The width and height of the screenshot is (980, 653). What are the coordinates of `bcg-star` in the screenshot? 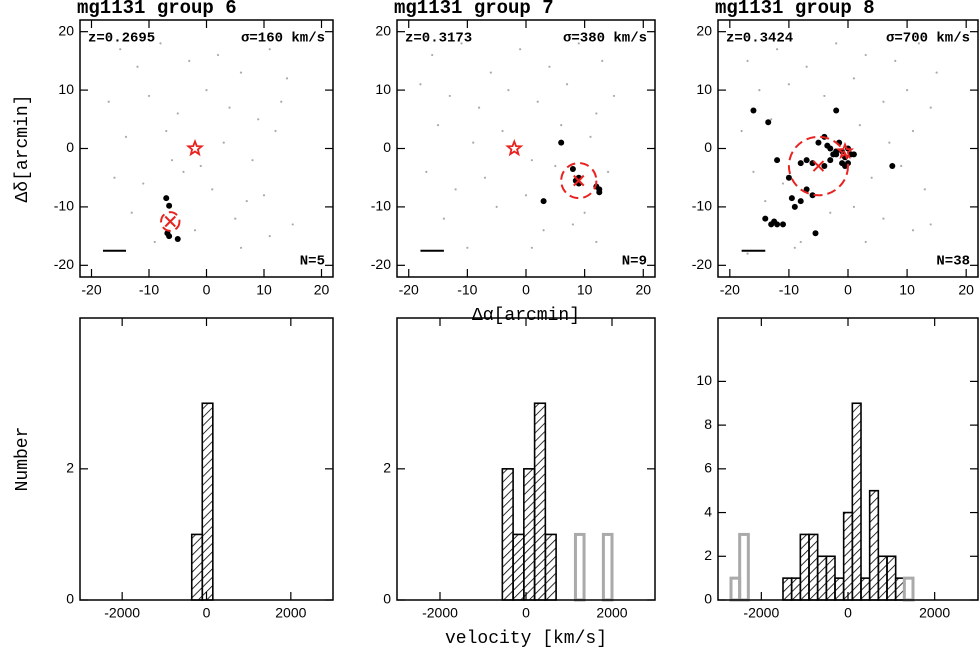 It's located at (195, 148).